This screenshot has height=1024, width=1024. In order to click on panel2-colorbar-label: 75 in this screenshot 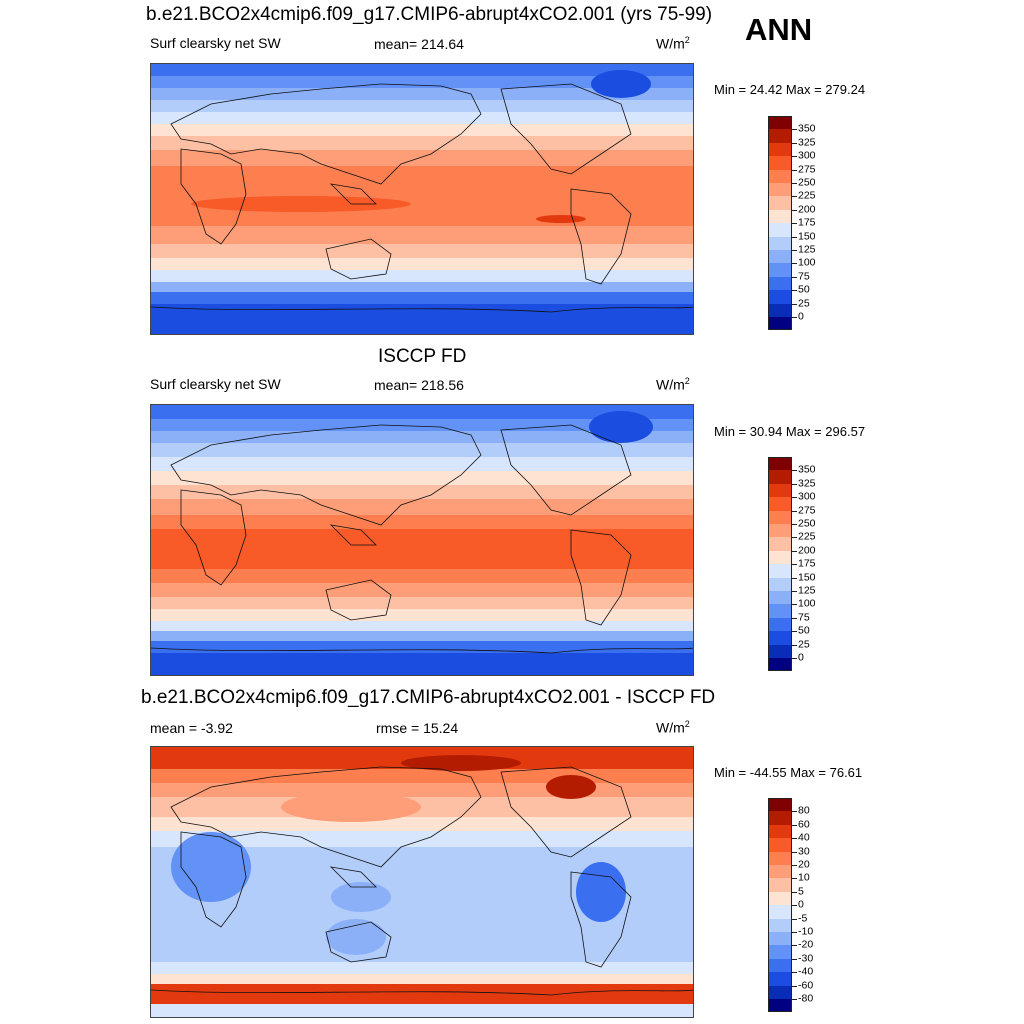, I will do `click(804, 617)`.